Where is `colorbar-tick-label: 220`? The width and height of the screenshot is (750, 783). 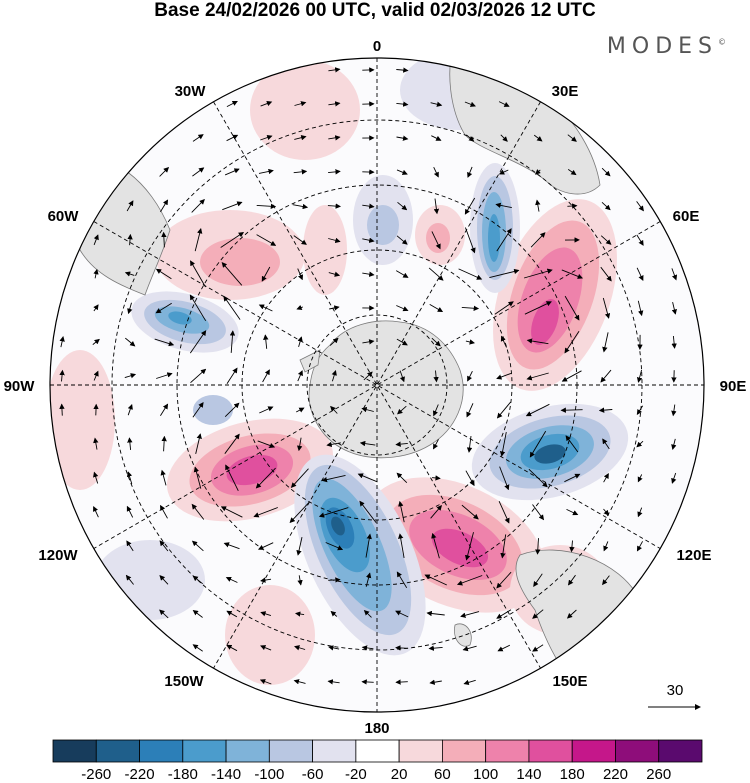 colorbar-tick-label: 220 is located at coordinates (615, 774).